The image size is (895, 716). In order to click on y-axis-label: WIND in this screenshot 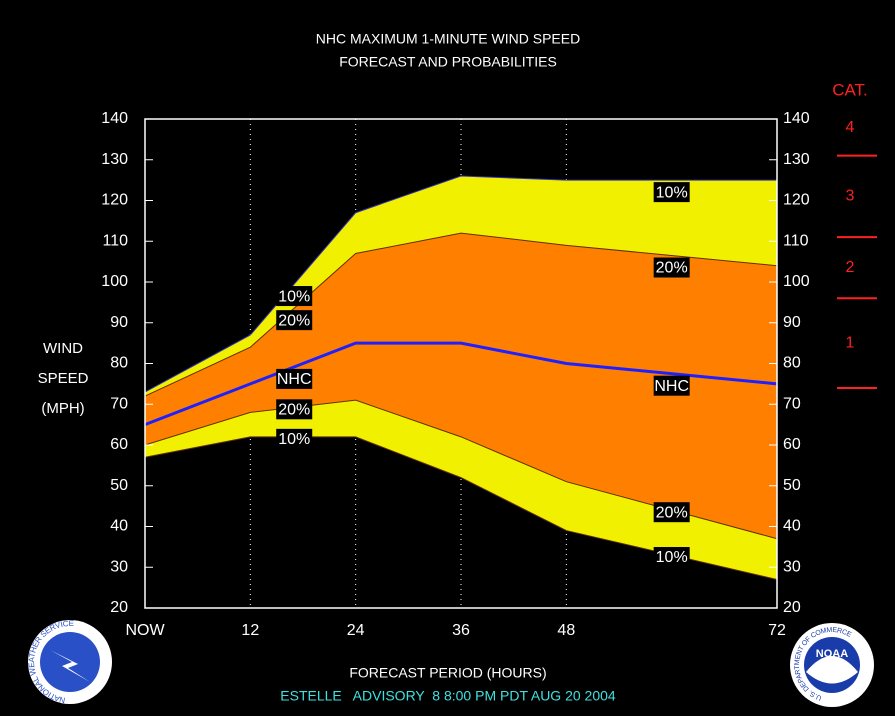, I will do `click(63, 348)`.